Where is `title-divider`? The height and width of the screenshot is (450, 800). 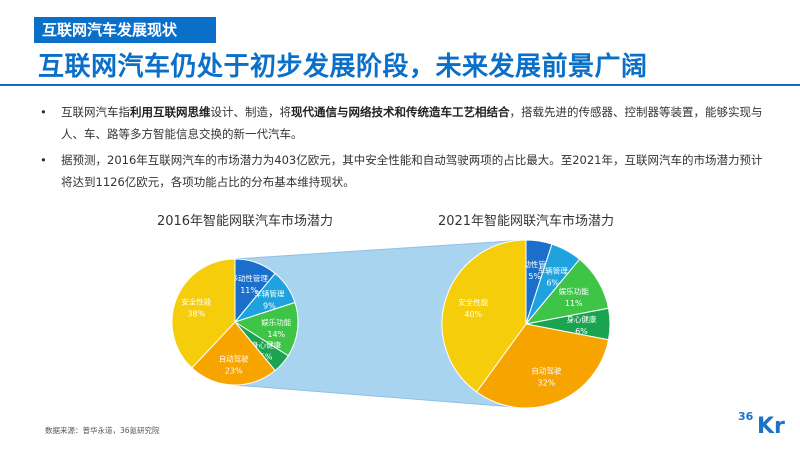 title-divider is located at coordinates (400, 85).